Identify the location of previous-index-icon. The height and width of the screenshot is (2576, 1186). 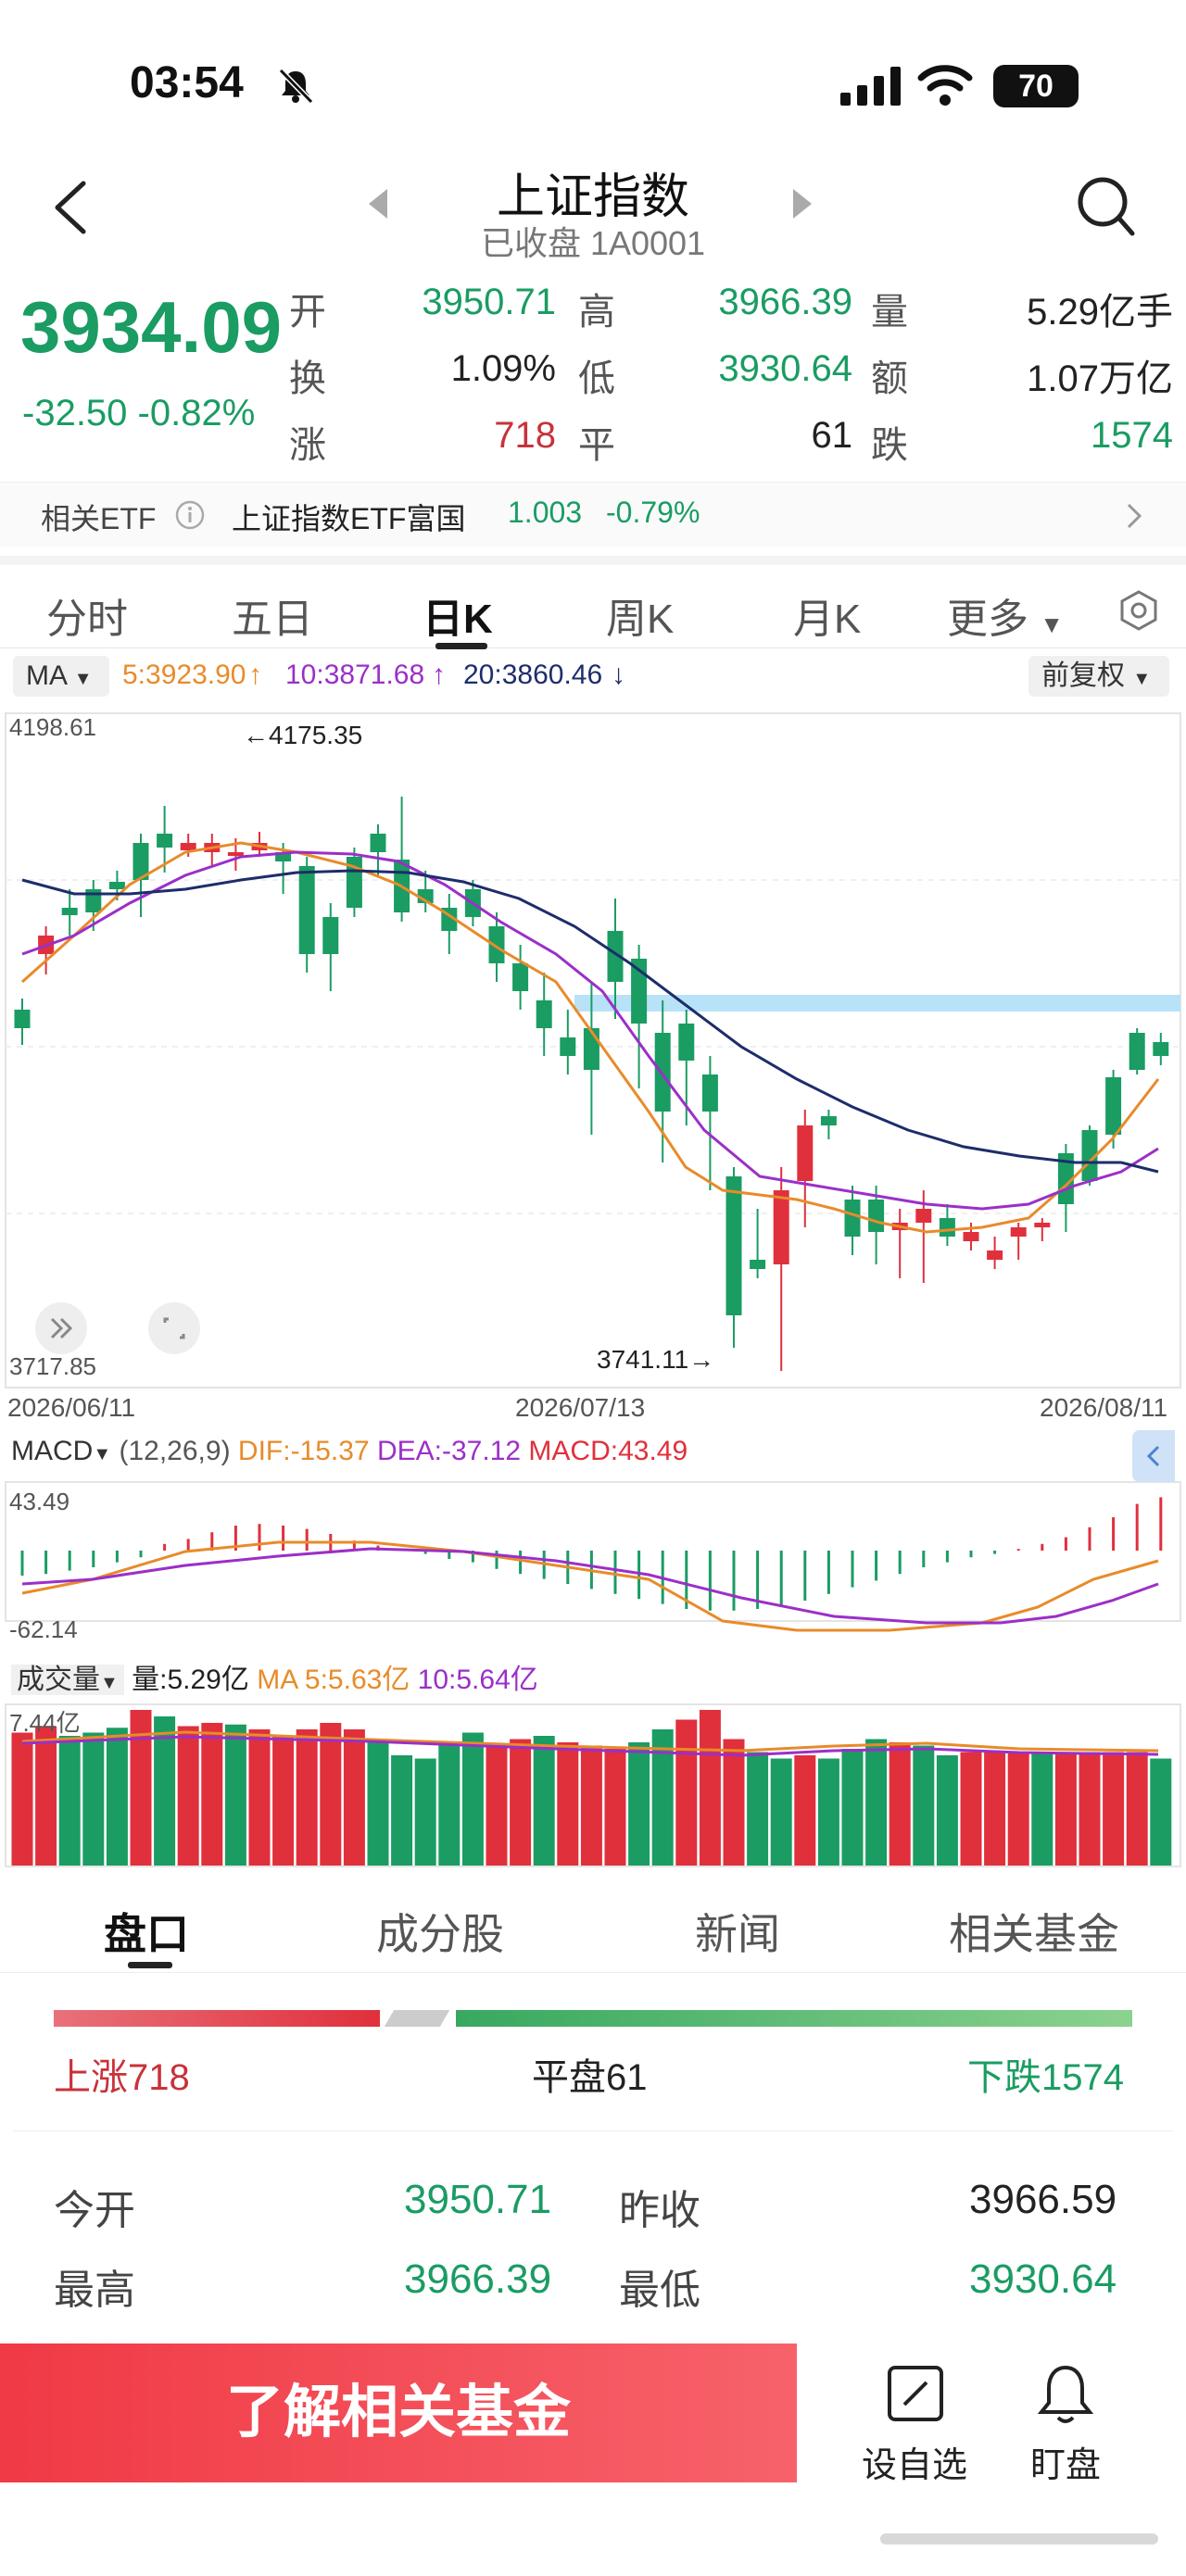
(378, 204).